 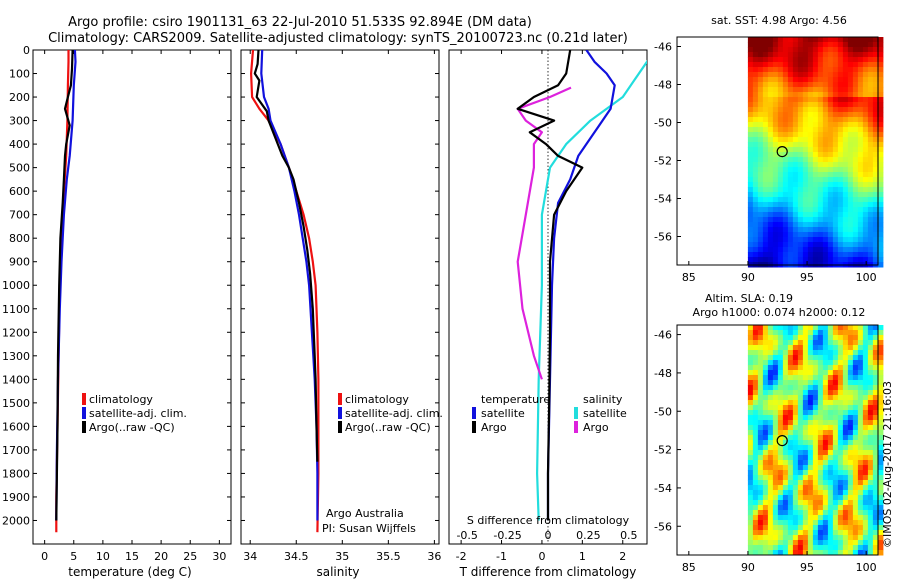 I want to click on map-y-tick-label: -54, so click(x=663, y=488).